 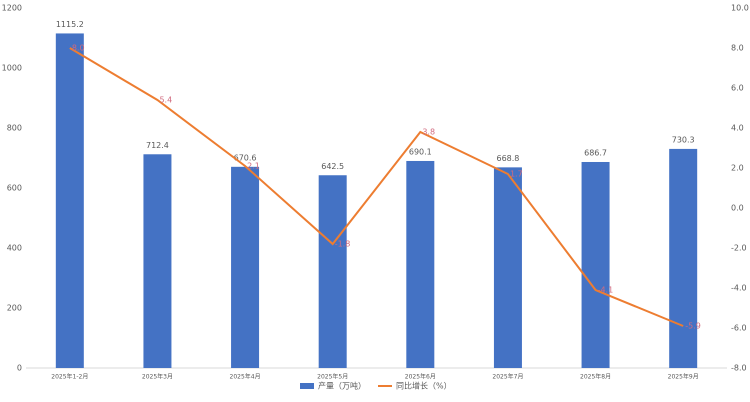 I want to click on y-tick-label: 1000, so click(x=12, y=68).